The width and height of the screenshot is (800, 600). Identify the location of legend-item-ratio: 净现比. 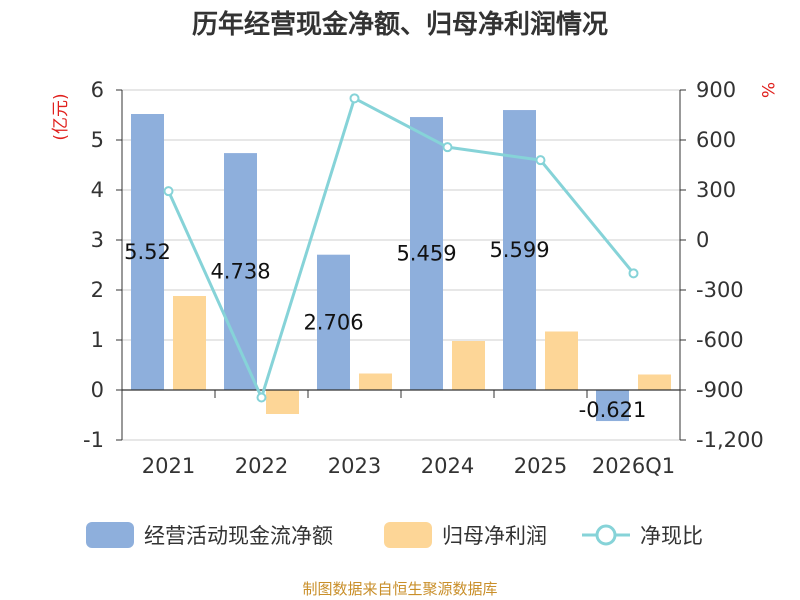
(642, 536).